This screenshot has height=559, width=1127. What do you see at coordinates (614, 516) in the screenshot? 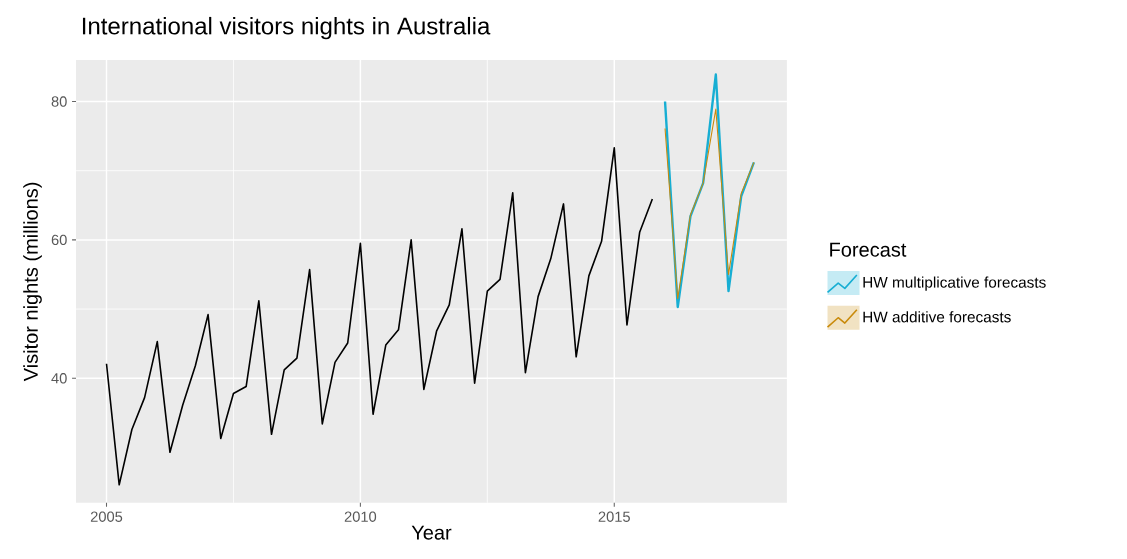
I see `x-tick-label: 2015` at bounding box center [614, 516].